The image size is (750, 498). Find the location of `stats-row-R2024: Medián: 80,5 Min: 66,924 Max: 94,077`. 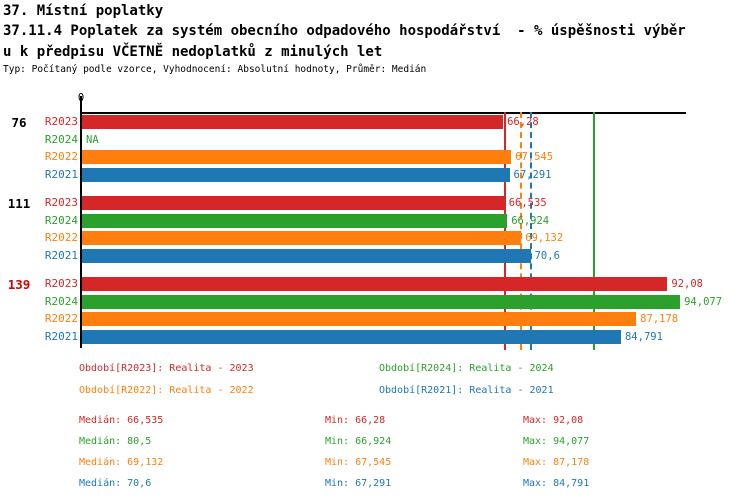

stats-row-R2024: Medián: 80,5 Min: 66,924 Max: 94,077 is located at coordinates (334, 445).